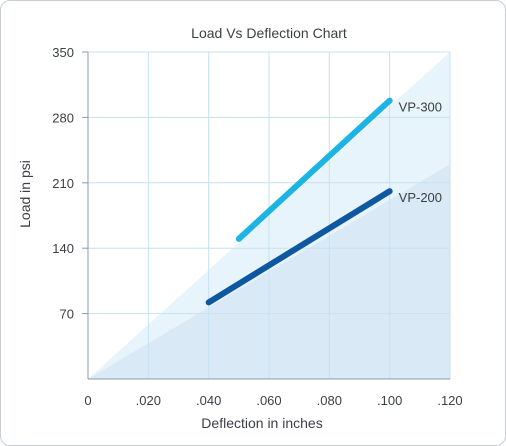 The width and height of the screenshot is (506, 446). Describe the element at coordinates (63, 248) in the screenshot. I see `y-tick-label: 140` at that location.